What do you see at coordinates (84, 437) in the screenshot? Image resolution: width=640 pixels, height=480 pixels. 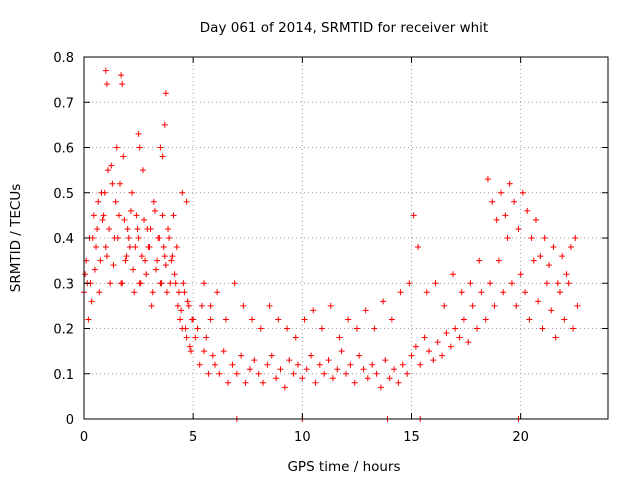 I see `x-tick-label: 0` at bounding box center [84, 437].